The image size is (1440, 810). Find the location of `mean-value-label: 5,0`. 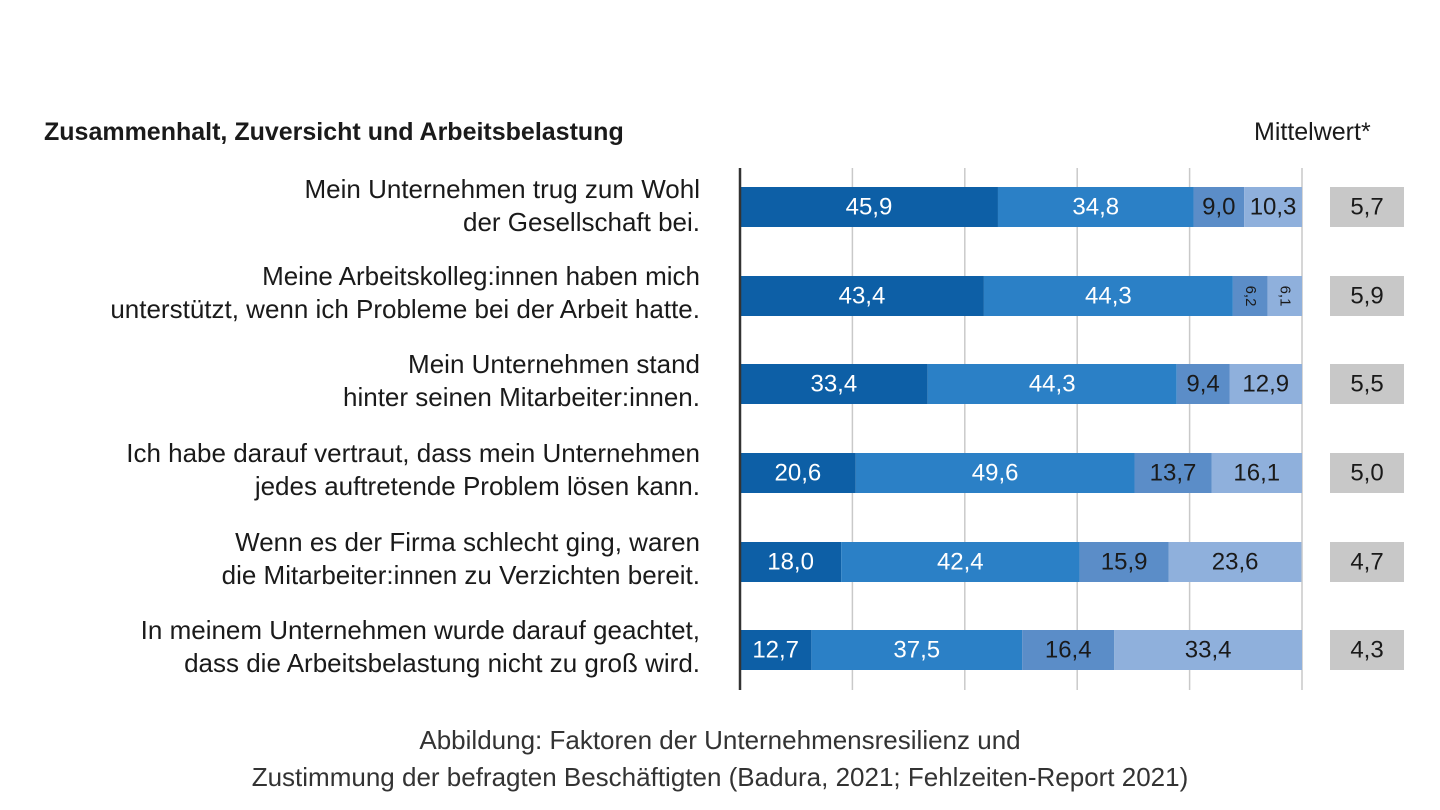

mean-value-label: 5,0 is located at coordinates (1366, 473).